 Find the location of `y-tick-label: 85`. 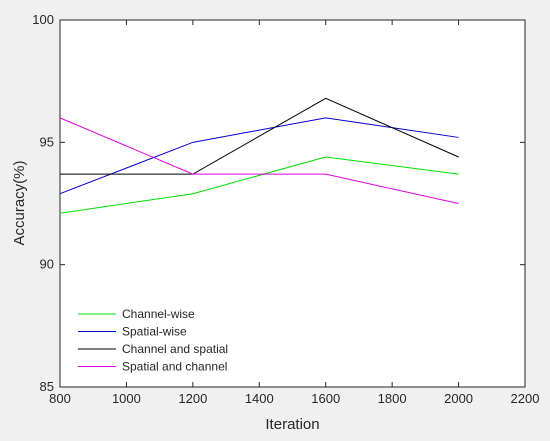

y-tick-label: 85 is located at coordinates (47, 386).